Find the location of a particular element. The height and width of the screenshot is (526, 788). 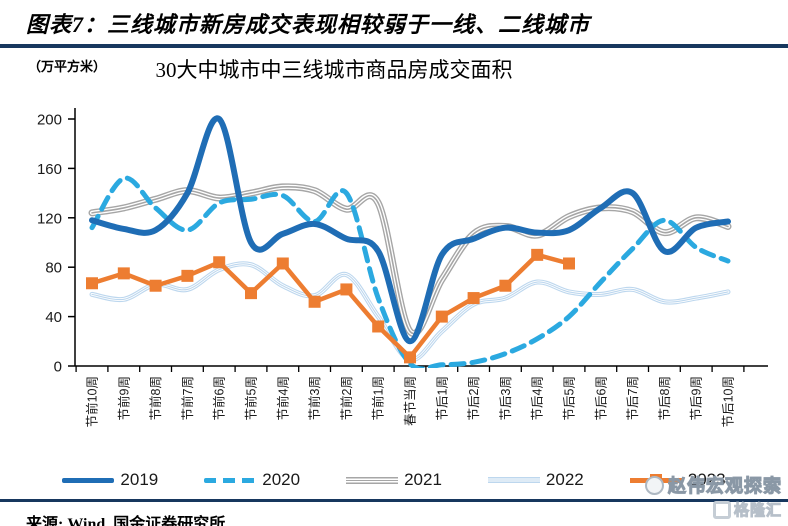

y-axis-unit-label: （万平方米） is located at coordinates (67, 66).